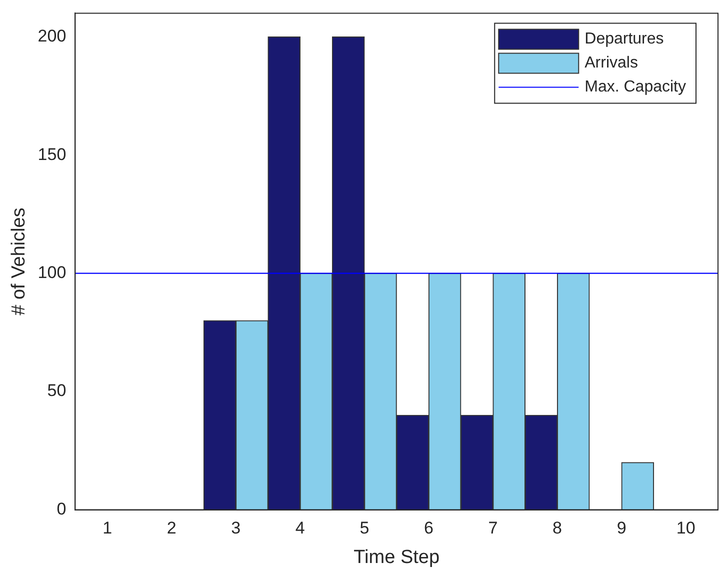 Image resolution: width=720 pixels, height=577 pixels. I want to click on x-tick-label: 9, so click(621, 528).